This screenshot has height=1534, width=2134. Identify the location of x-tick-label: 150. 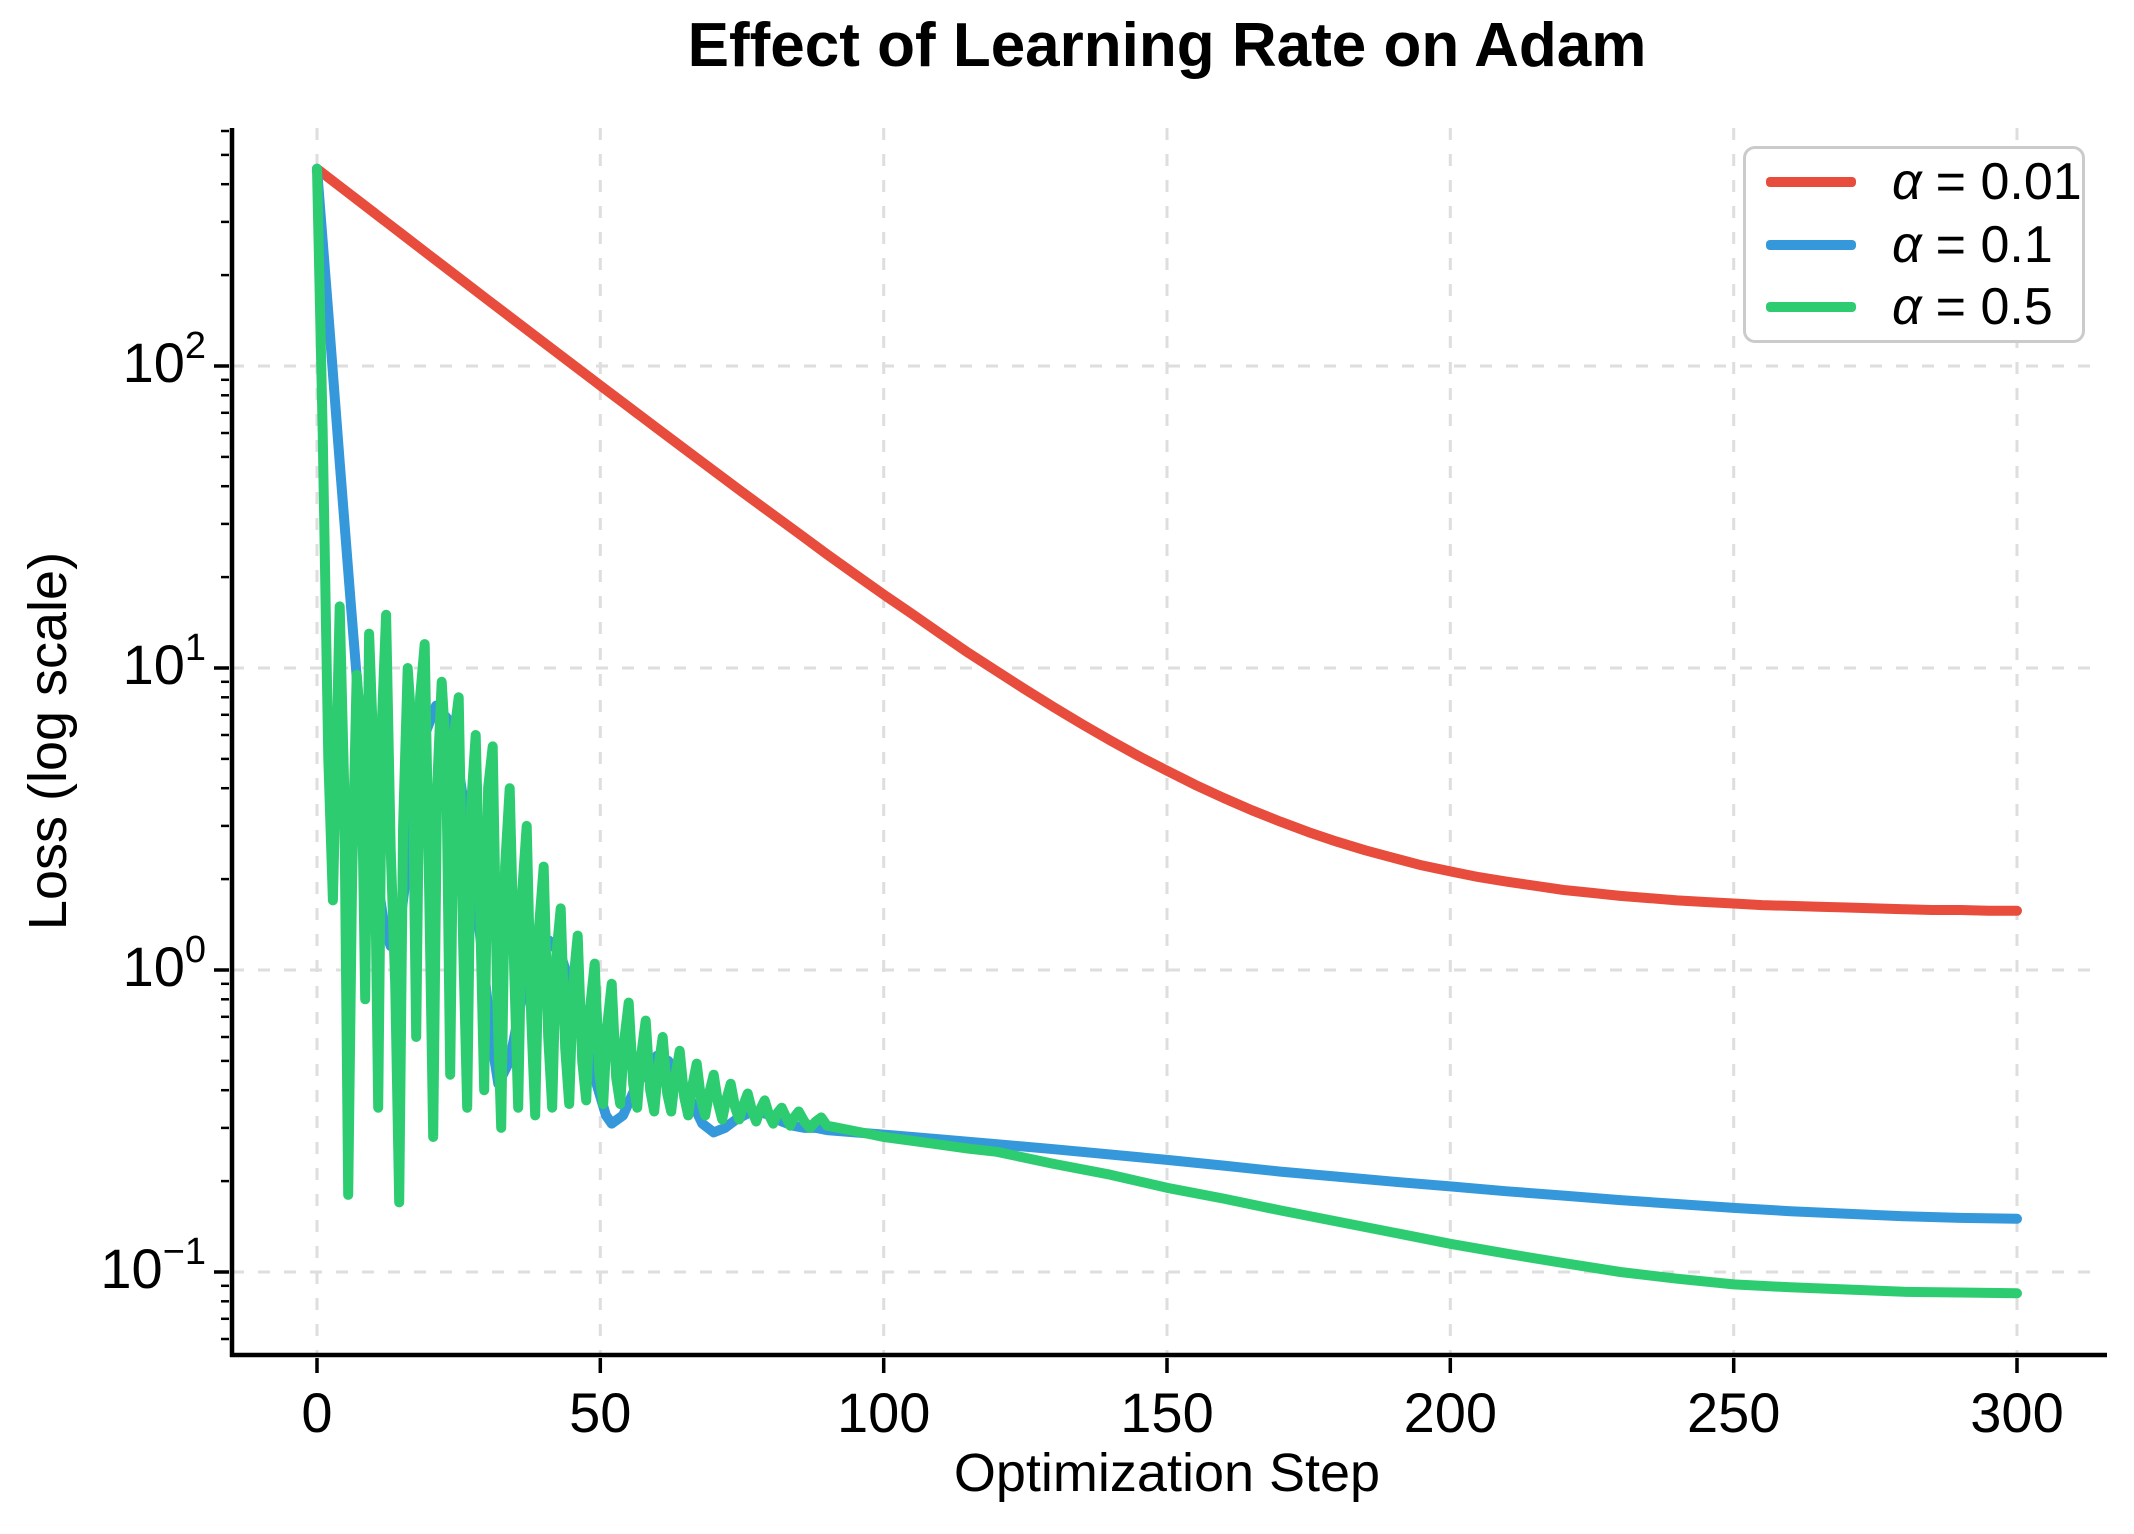
(1166, 1412).